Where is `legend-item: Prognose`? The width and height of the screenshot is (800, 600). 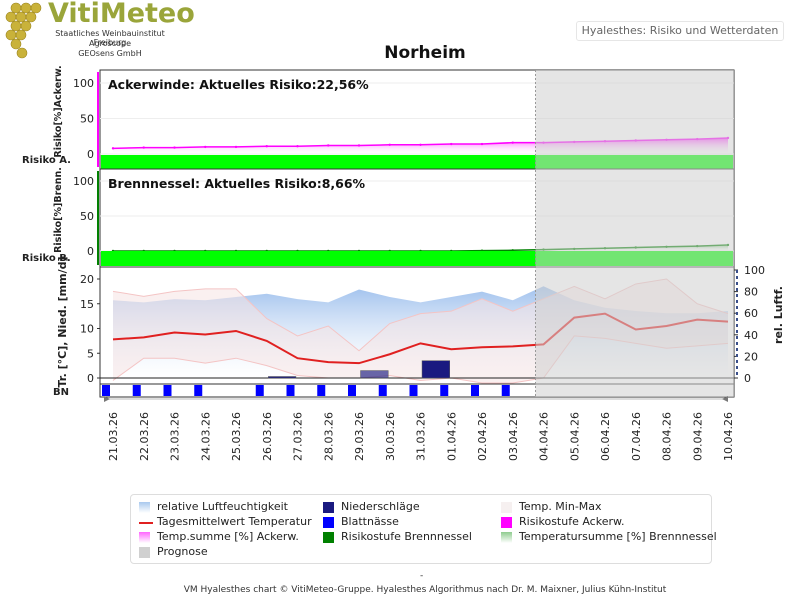
legend-item: Prognose is located at coordinates (182, 551).